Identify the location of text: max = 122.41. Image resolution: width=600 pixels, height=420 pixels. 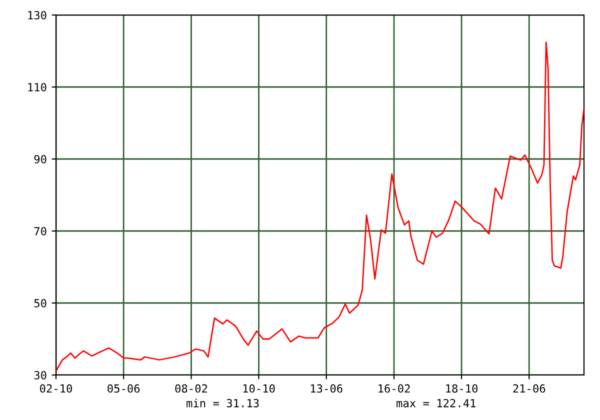
(436, 403).